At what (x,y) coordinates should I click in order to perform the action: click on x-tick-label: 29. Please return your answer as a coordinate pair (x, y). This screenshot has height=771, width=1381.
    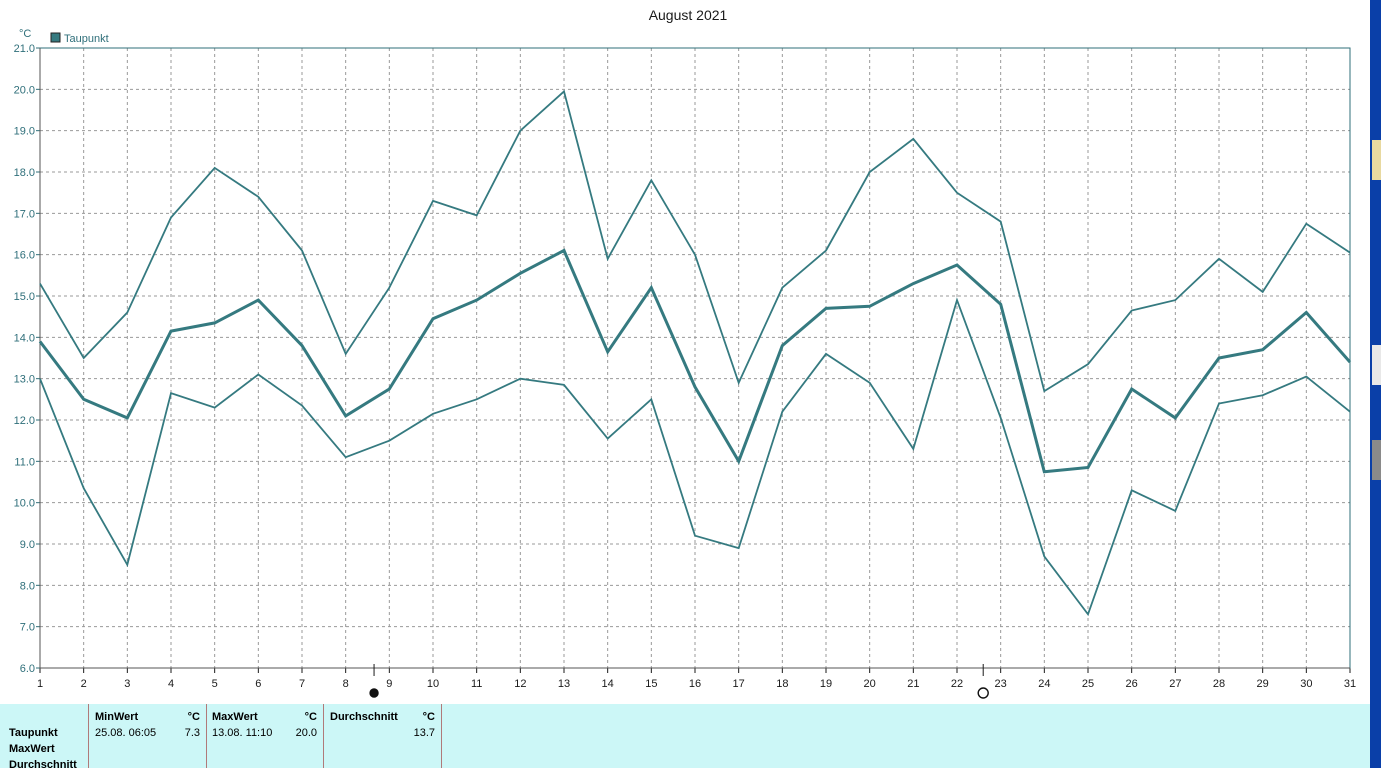
    Looking at the image, I should click on (1263, 684).